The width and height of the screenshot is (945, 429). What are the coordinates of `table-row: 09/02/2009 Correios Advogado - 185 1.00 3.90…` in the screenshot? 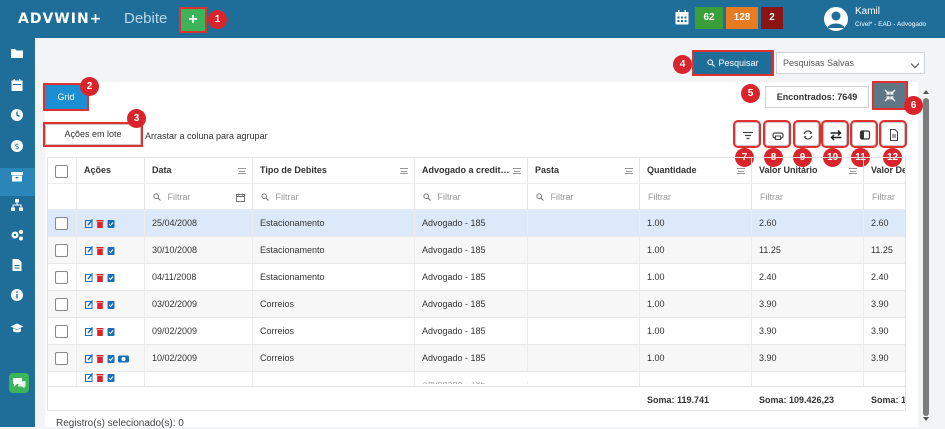 It's located at (476, 331).